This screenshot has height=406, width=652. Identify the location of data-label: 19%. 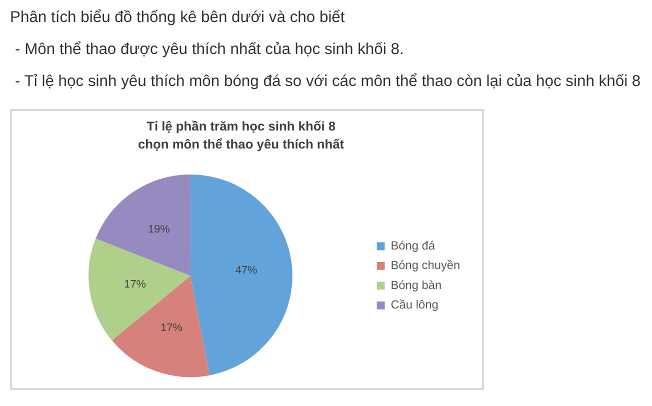
(159, 230).